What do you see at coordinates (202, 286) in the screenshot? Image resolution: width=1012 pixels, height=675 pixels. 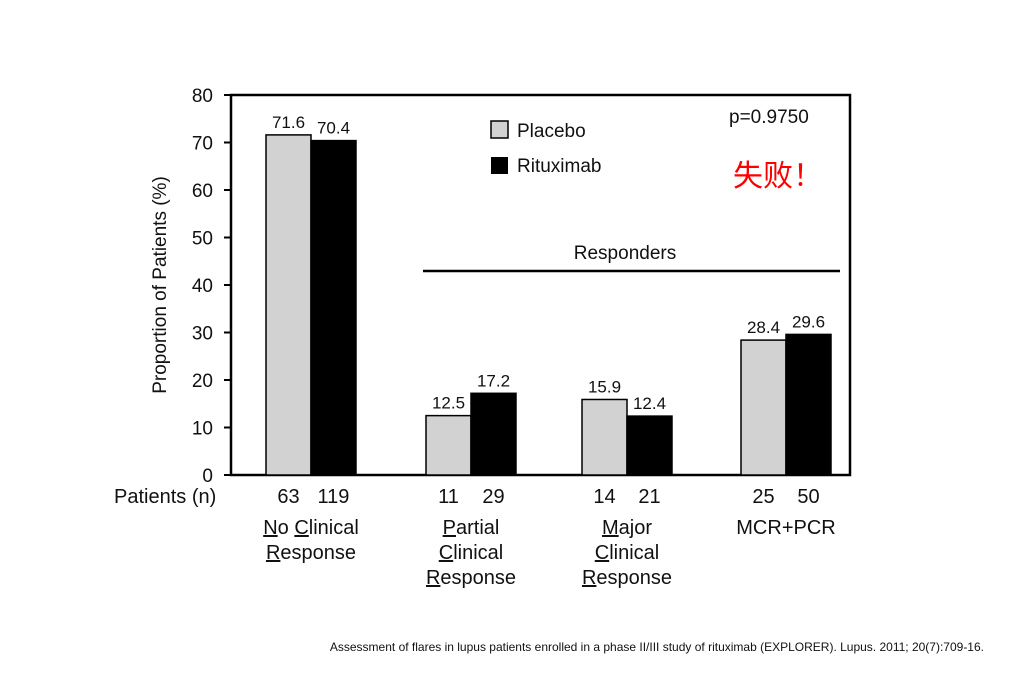 I see `y-tick-label: 40` at bounding box center [202, 286].